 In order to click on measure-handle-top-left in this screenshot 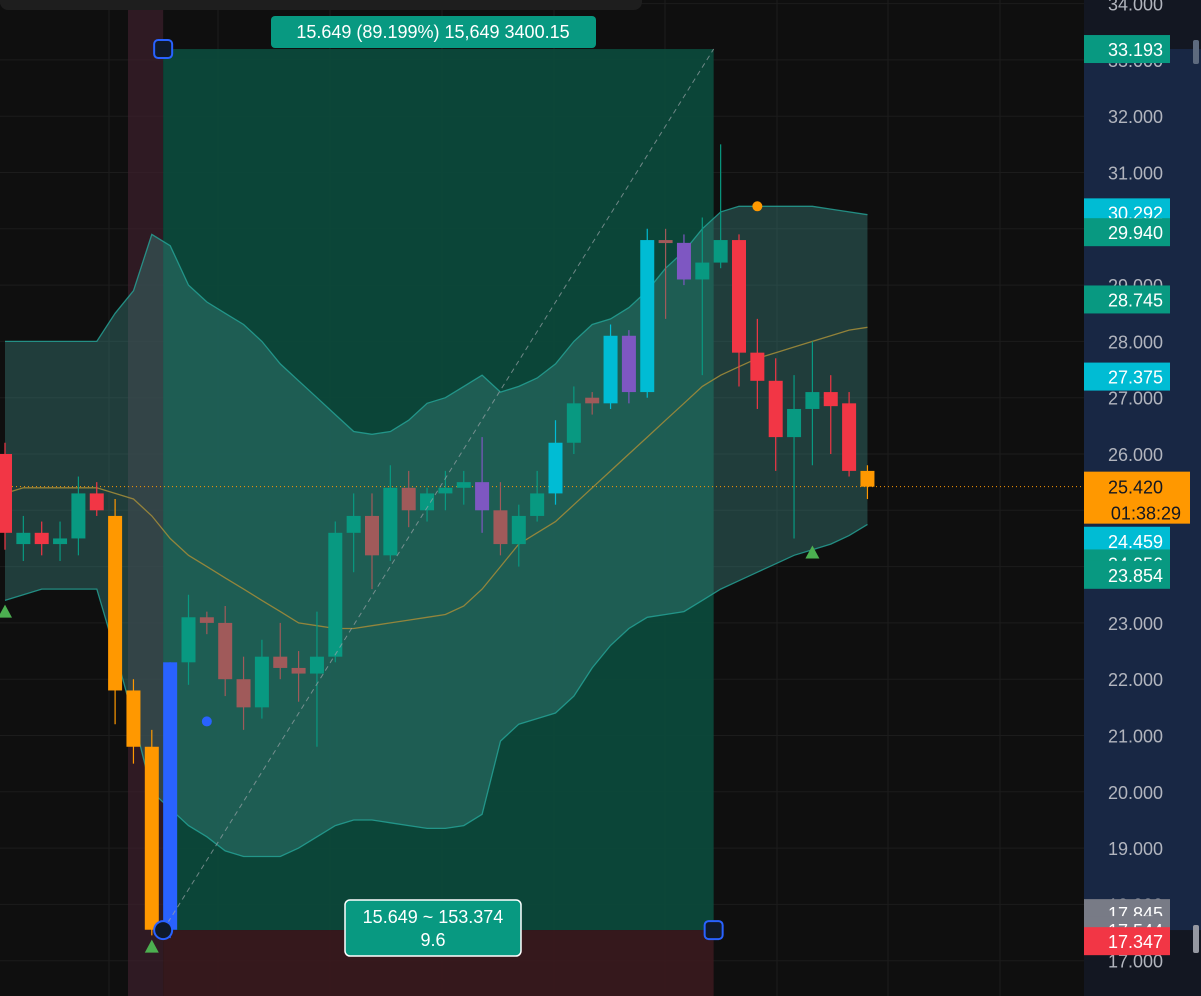, I will do `click(163, 49)`.